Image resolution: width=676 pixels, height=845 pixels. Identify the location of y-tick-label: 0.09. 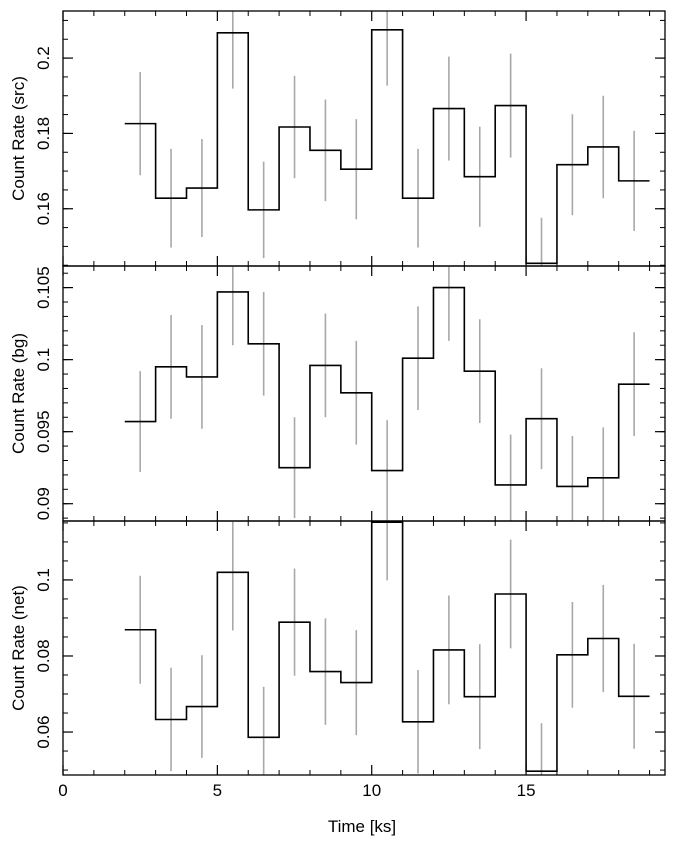
(43, 503).